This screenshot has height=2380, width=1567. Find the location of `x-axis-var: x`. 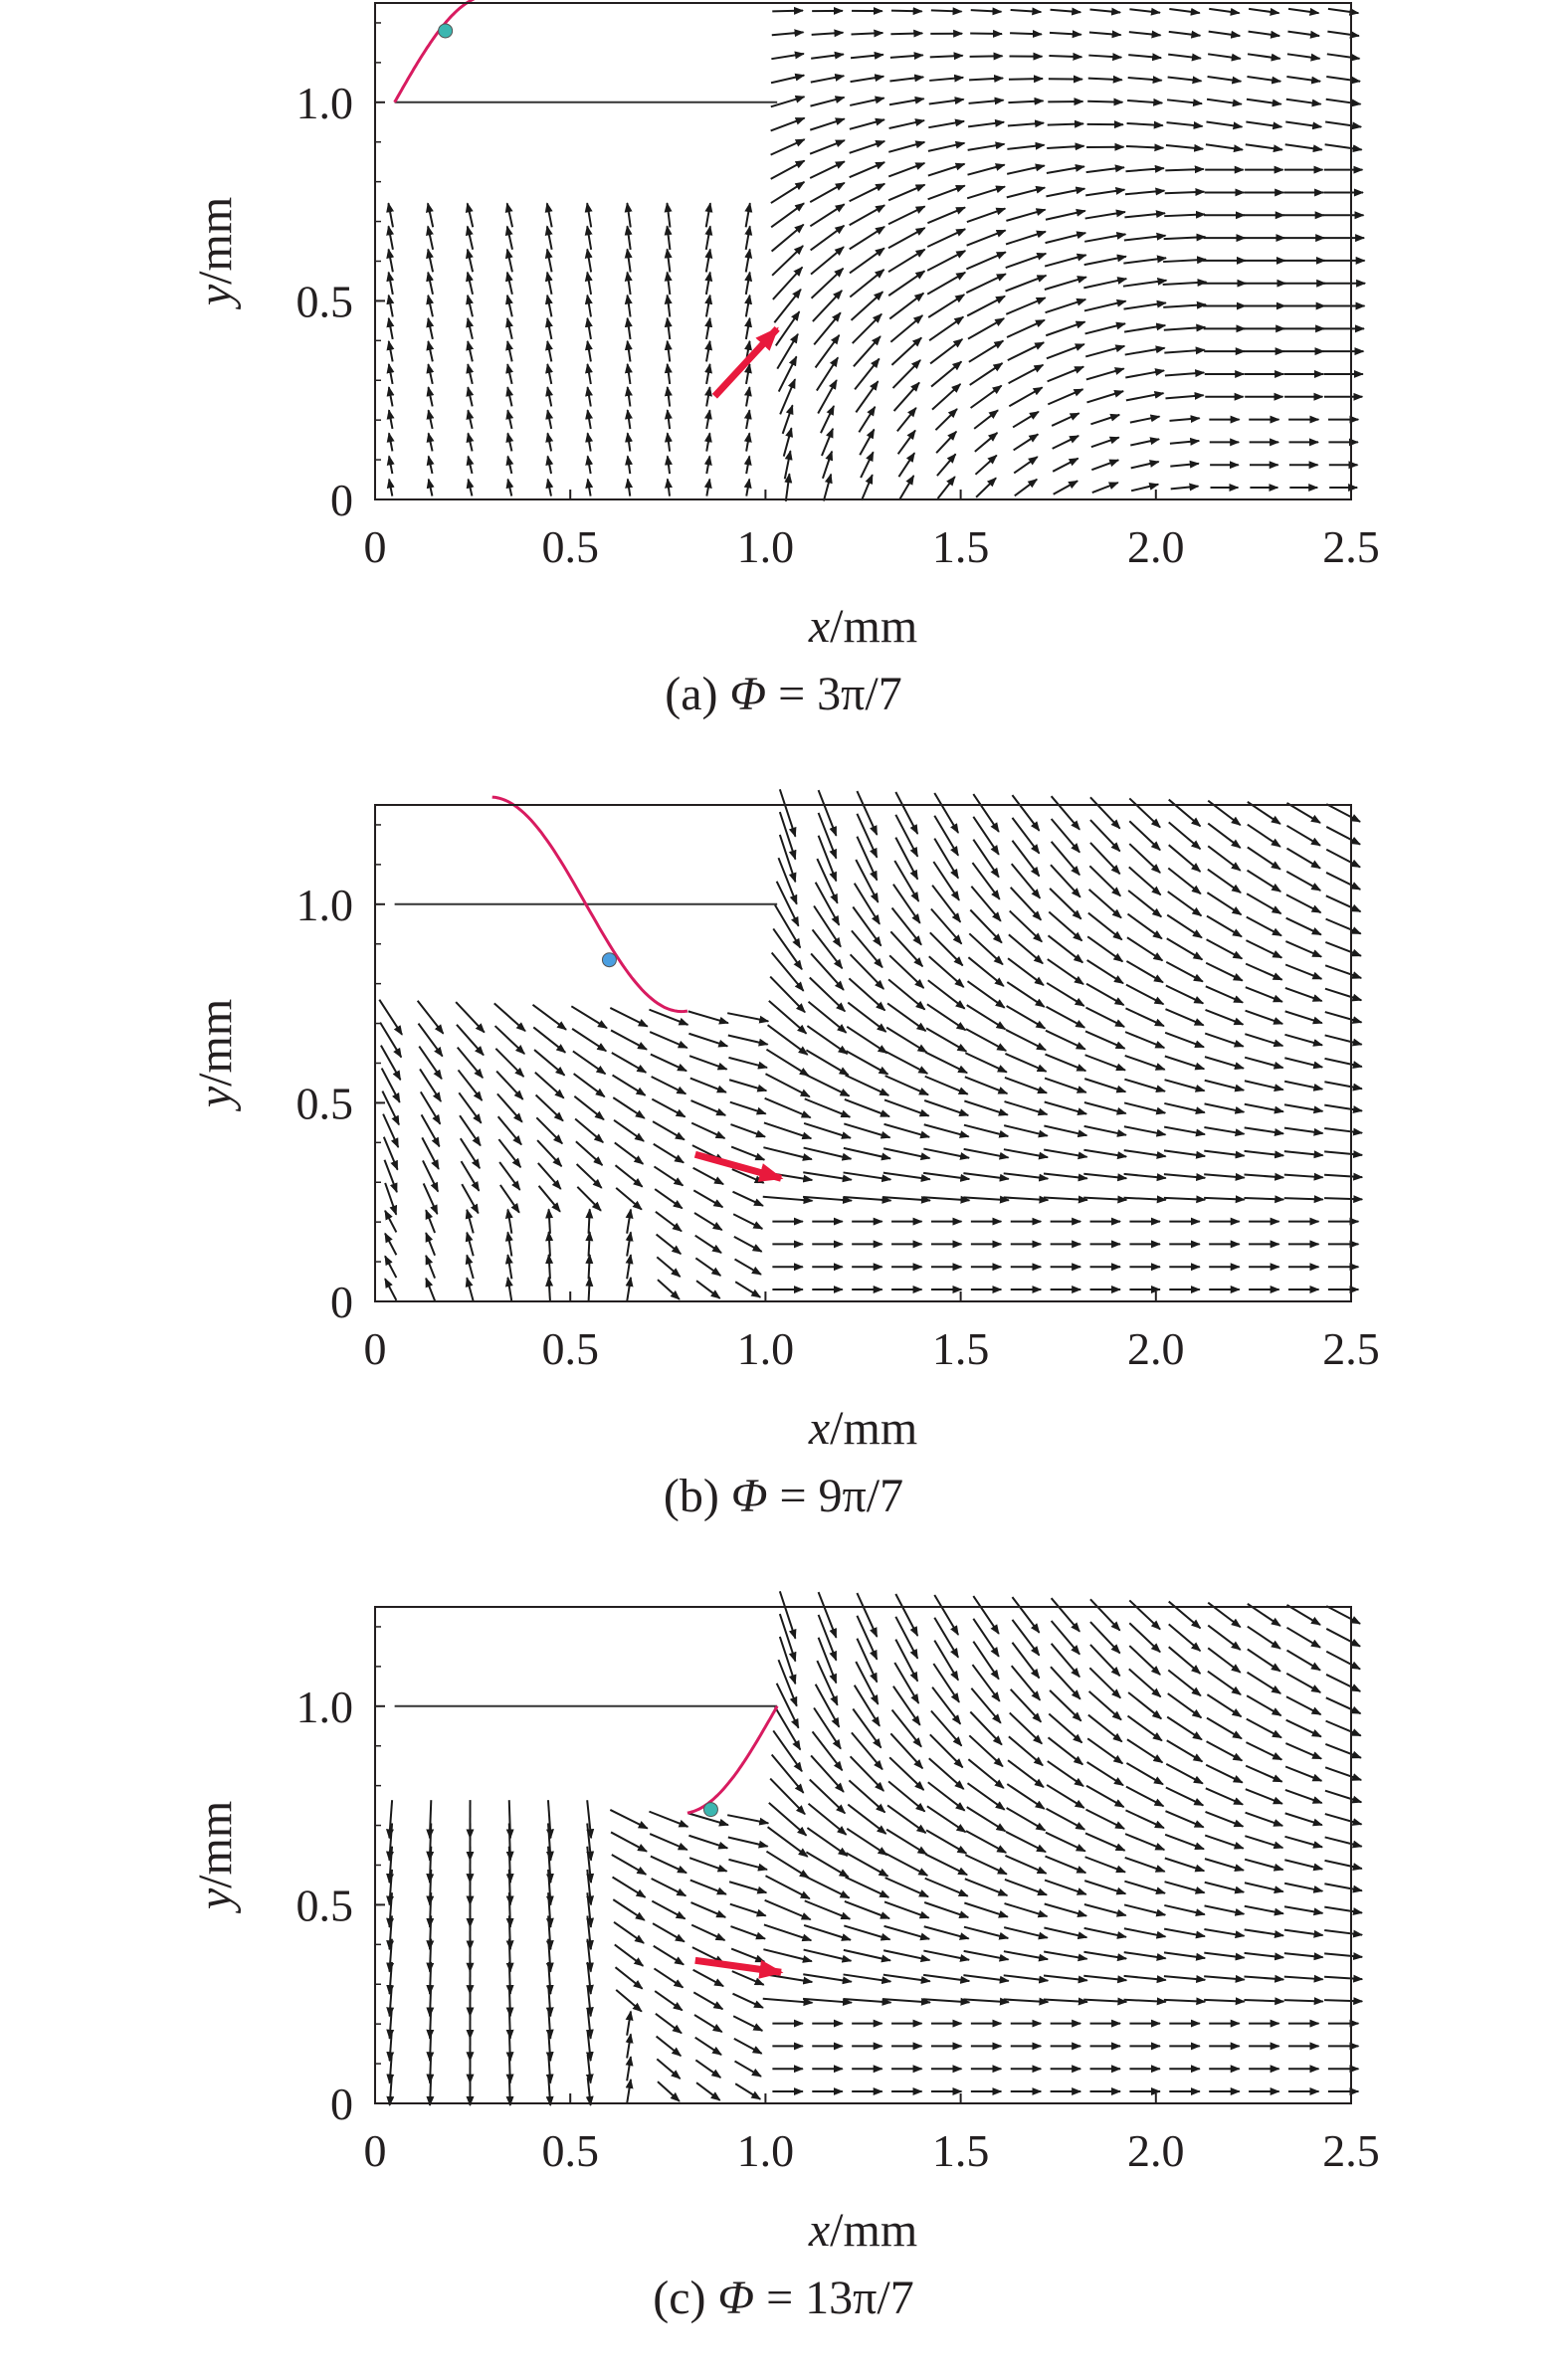

x-axis-var: x is located at coordinates (819, 1428).